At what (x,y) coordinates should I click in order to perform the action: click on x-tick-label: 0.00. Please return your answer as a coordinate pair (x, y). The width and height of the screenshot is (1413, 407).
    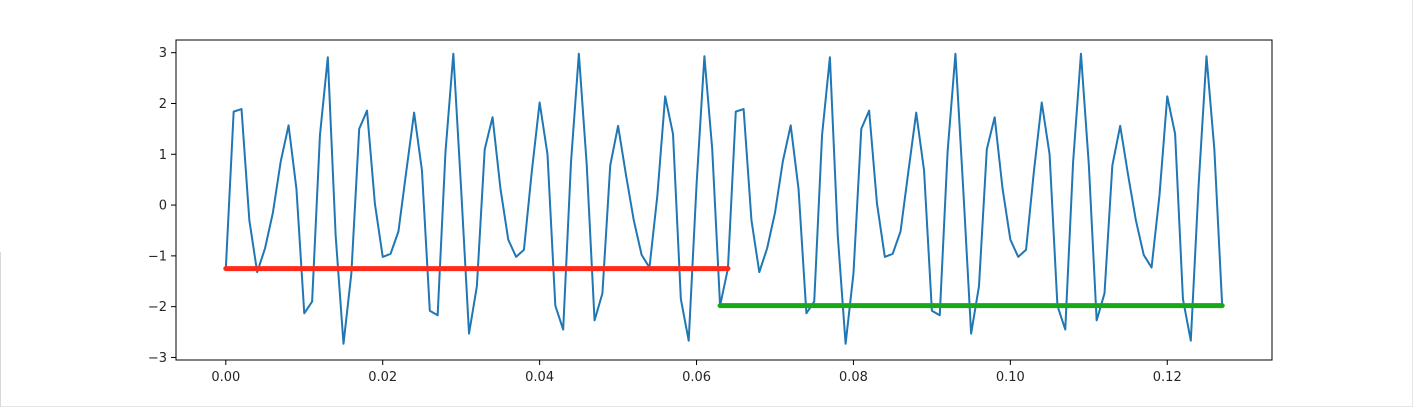
    Looking at the image, I should click on (225, 377).